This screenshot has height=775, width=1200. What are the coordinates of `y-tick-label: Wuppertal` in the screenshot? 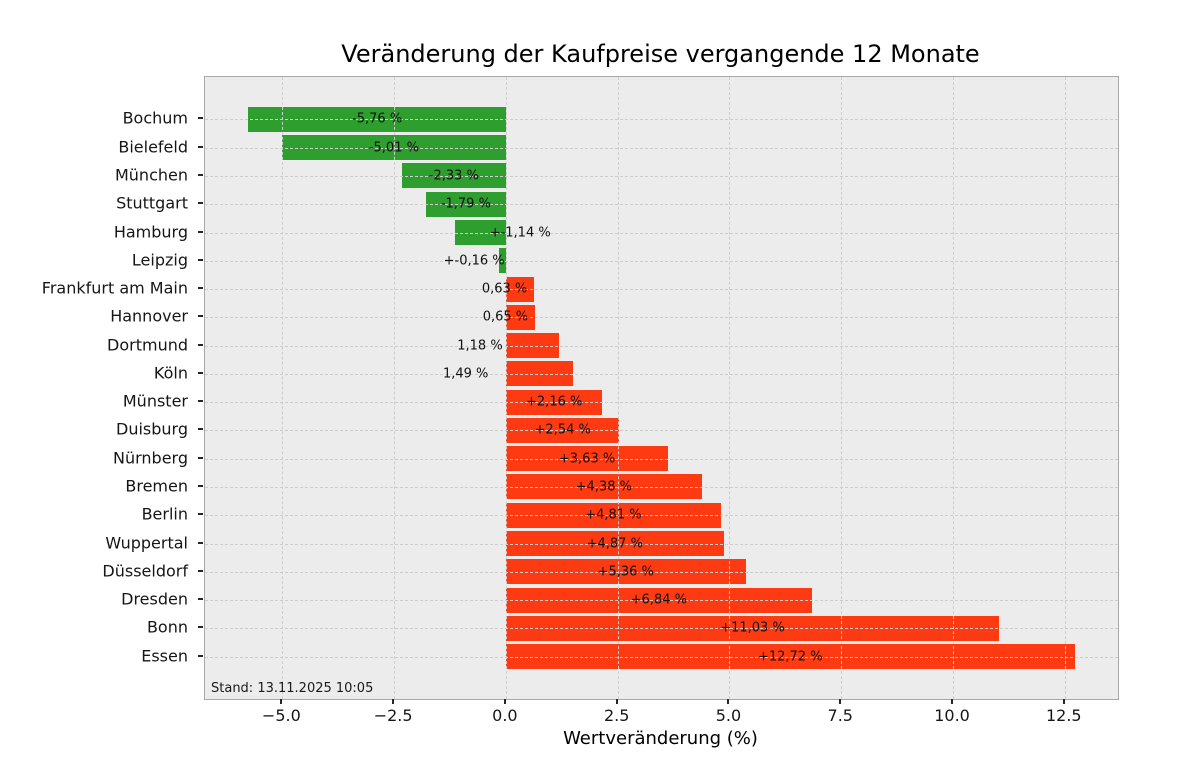 It's located at (146, 542).